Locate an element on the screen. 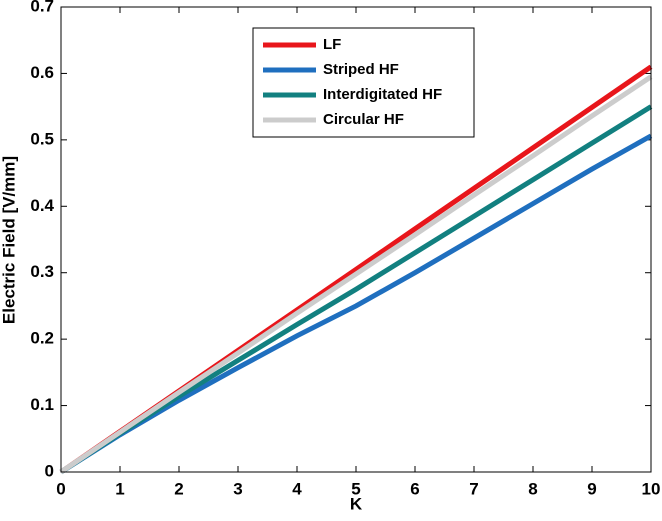 This screenshot has width=662, height=521. y-tick-label: 0.4 is located at coordinates (42, 205).